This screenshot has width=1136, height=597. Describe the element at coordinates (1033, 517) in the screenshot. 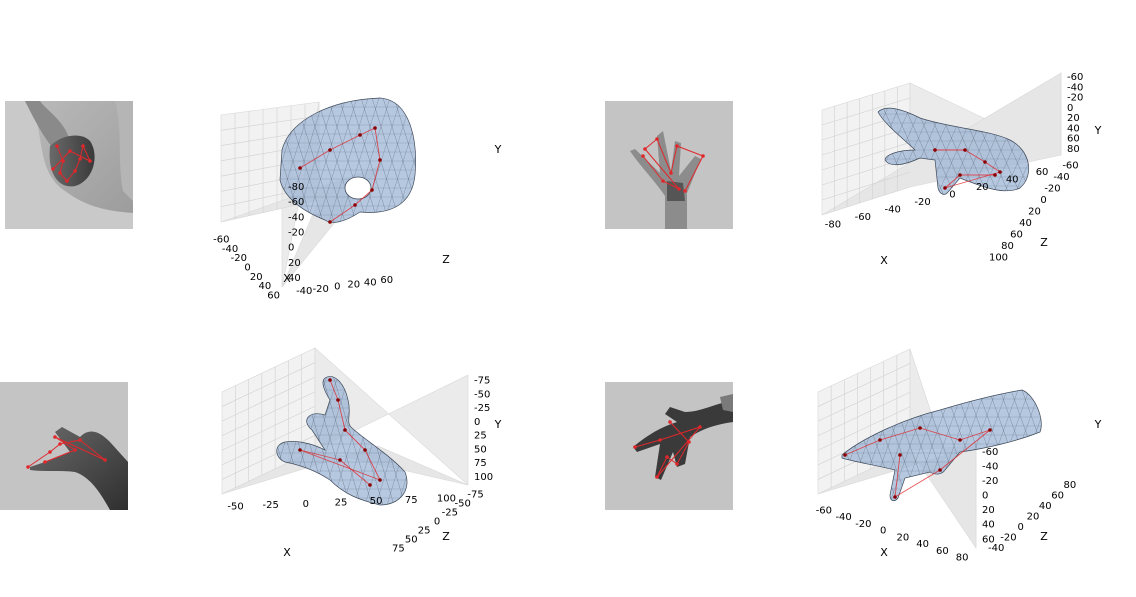

I see `z-tick-label: 20` at that location.